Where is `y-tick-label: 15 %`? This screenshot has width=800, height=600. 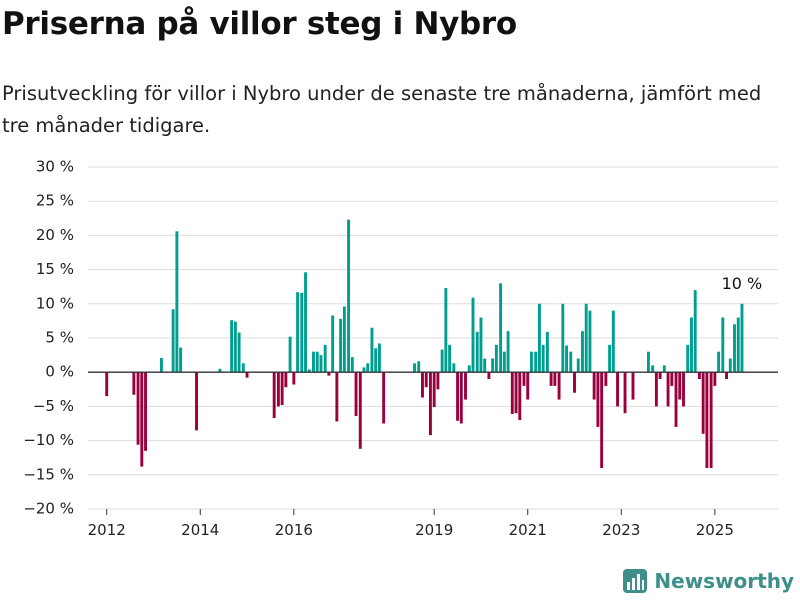 y-tick-label: 15 % is located at coordinates (55, 269).